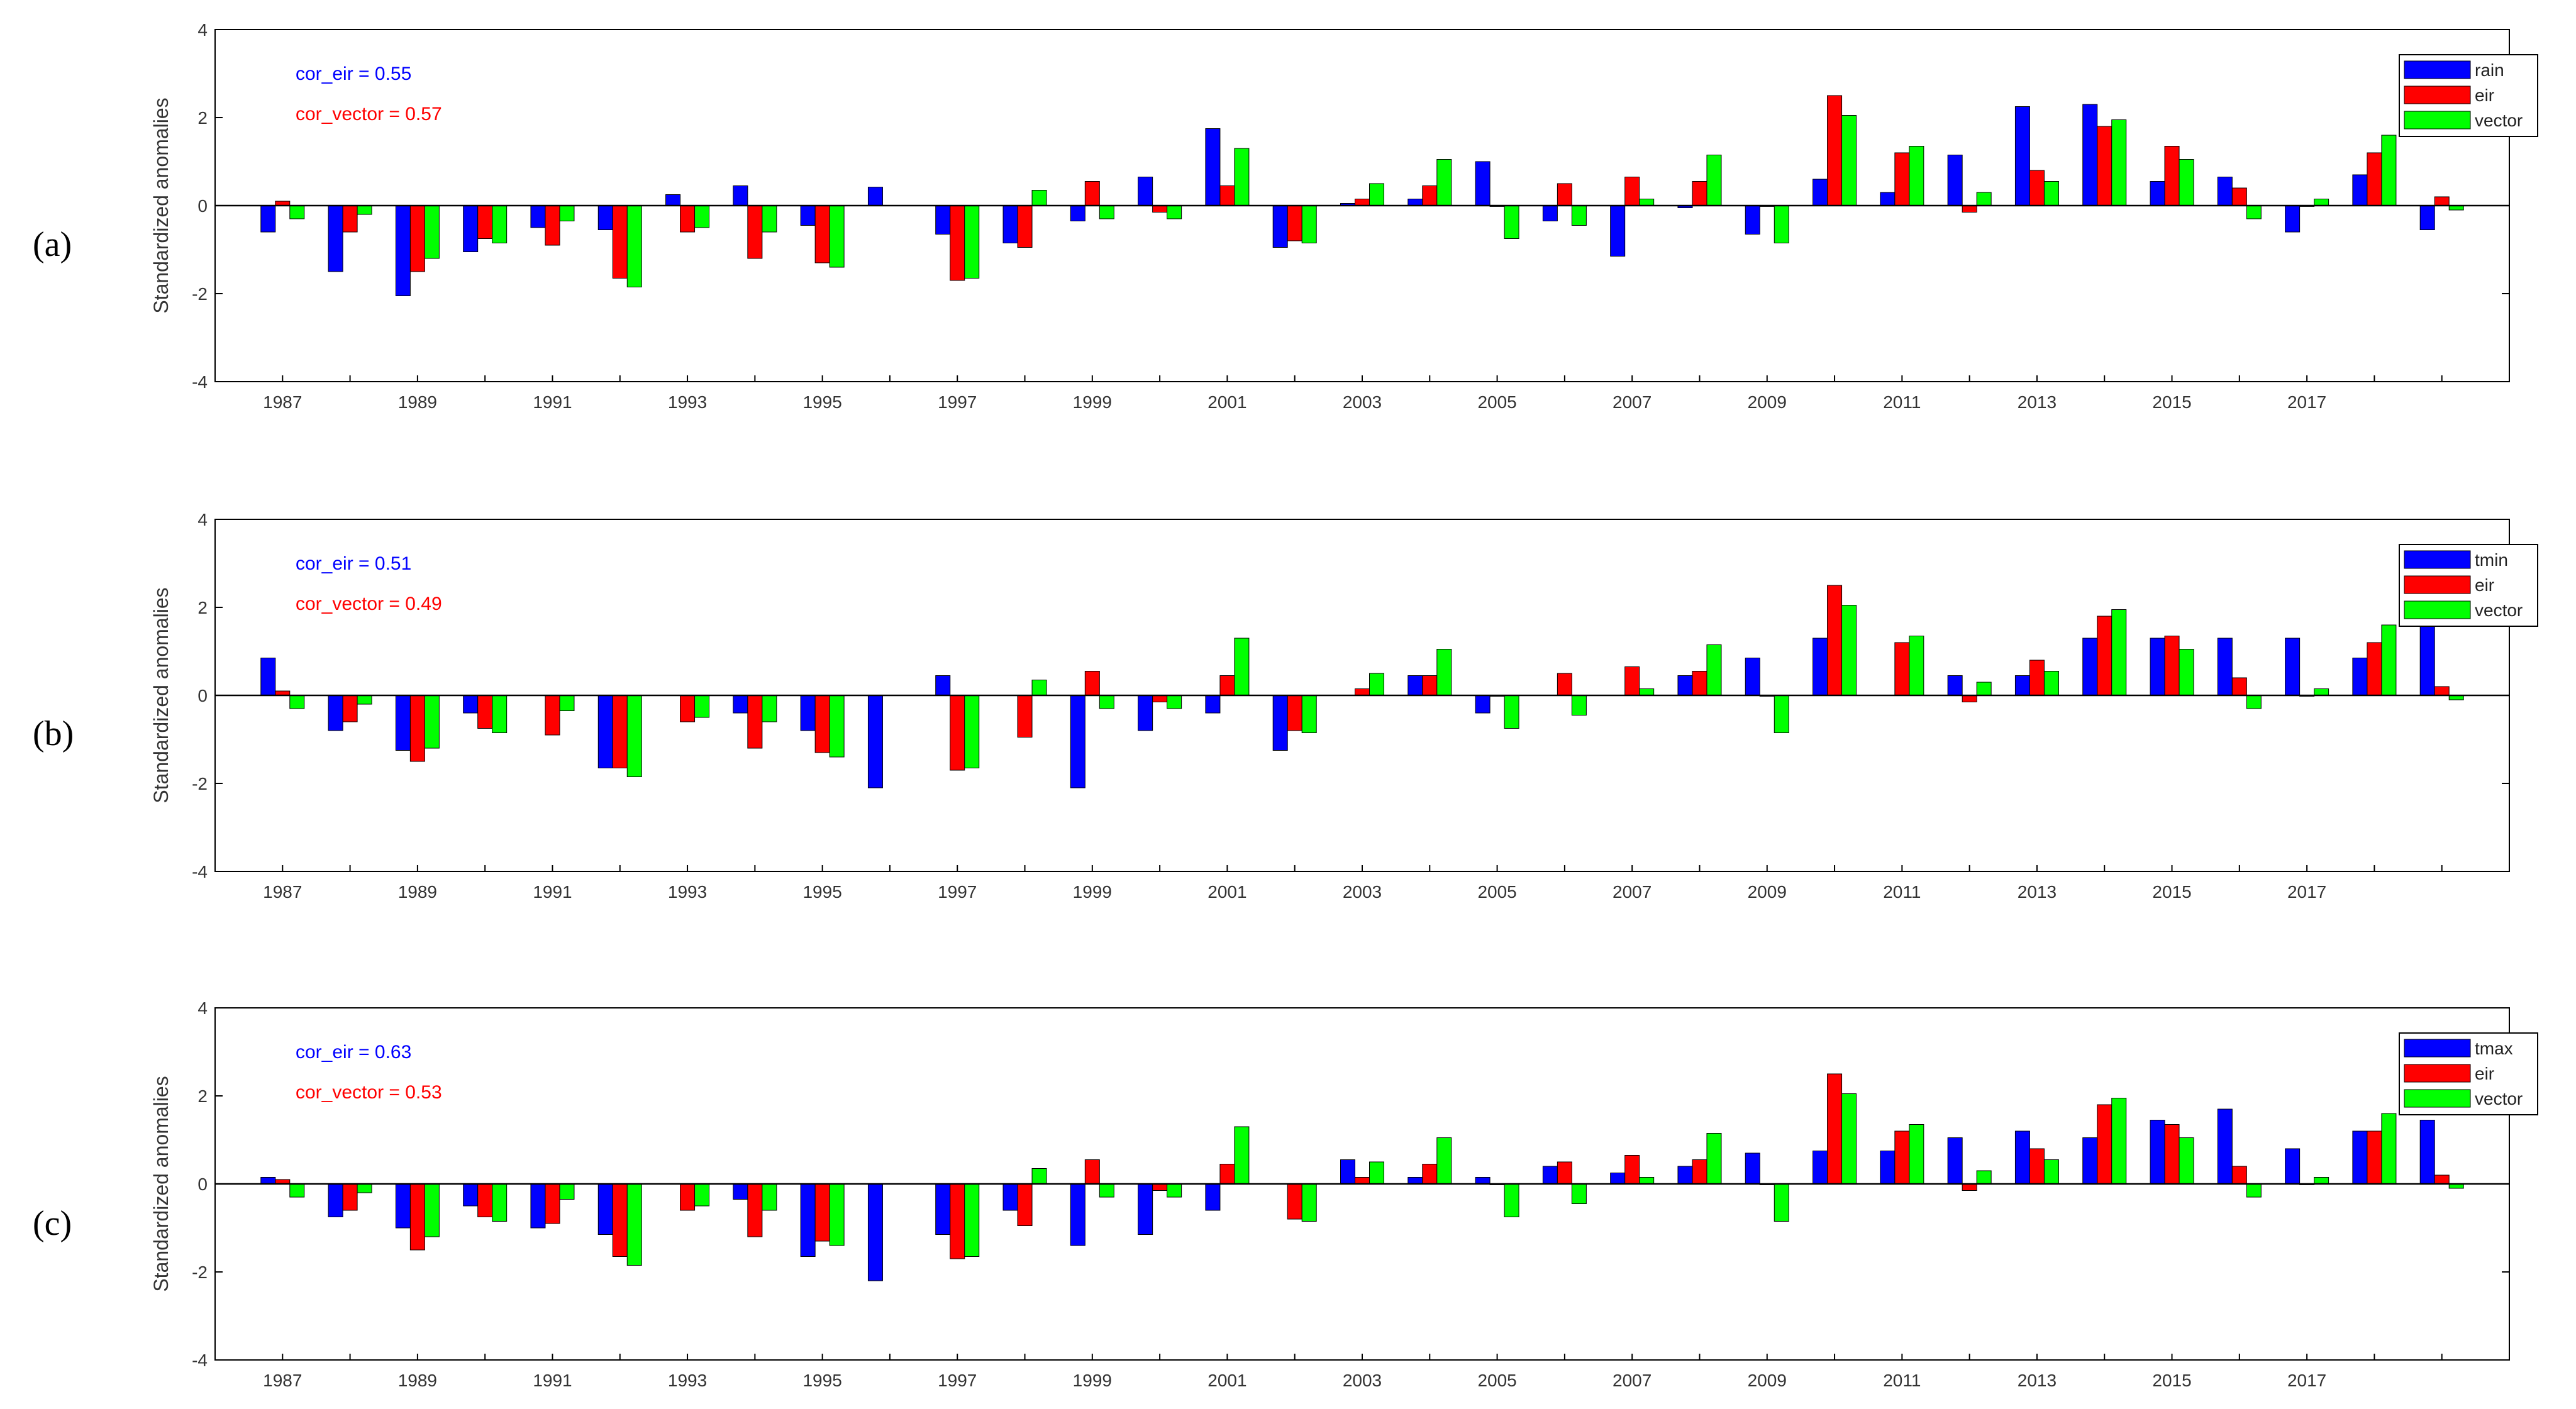 The image size is (2576, 1409). I want to click on x-tick-label: 2003, so click(1362, 1380).